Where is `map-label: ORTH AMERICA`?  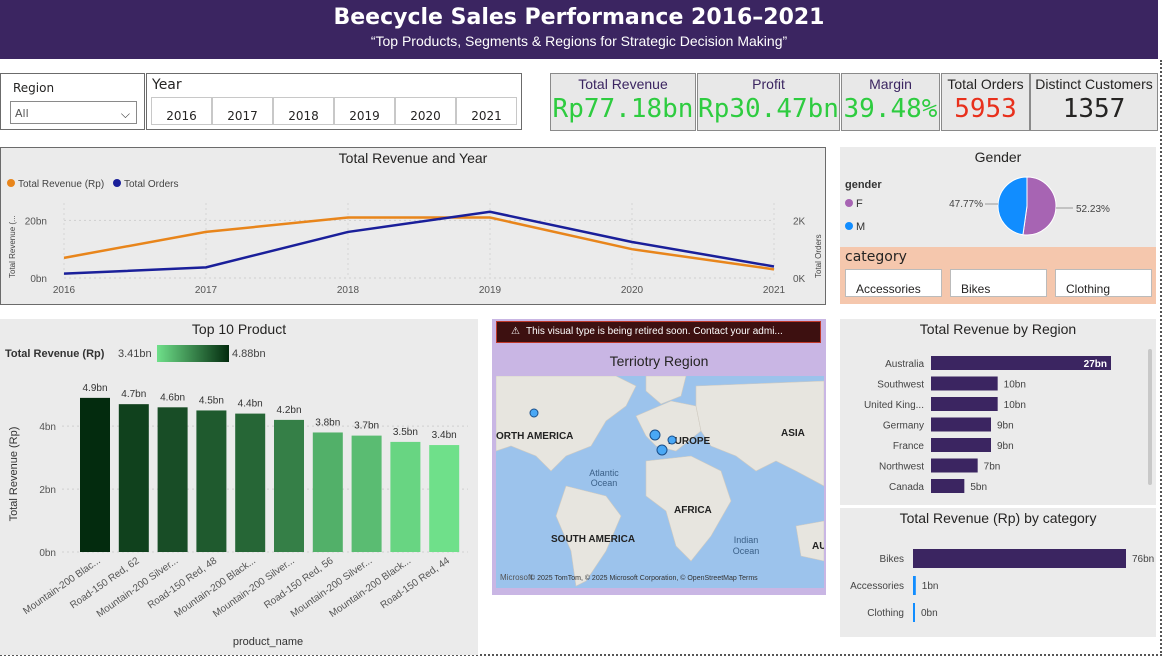
map-label: ORTH AMERICA is located at coordinates (534, 436).